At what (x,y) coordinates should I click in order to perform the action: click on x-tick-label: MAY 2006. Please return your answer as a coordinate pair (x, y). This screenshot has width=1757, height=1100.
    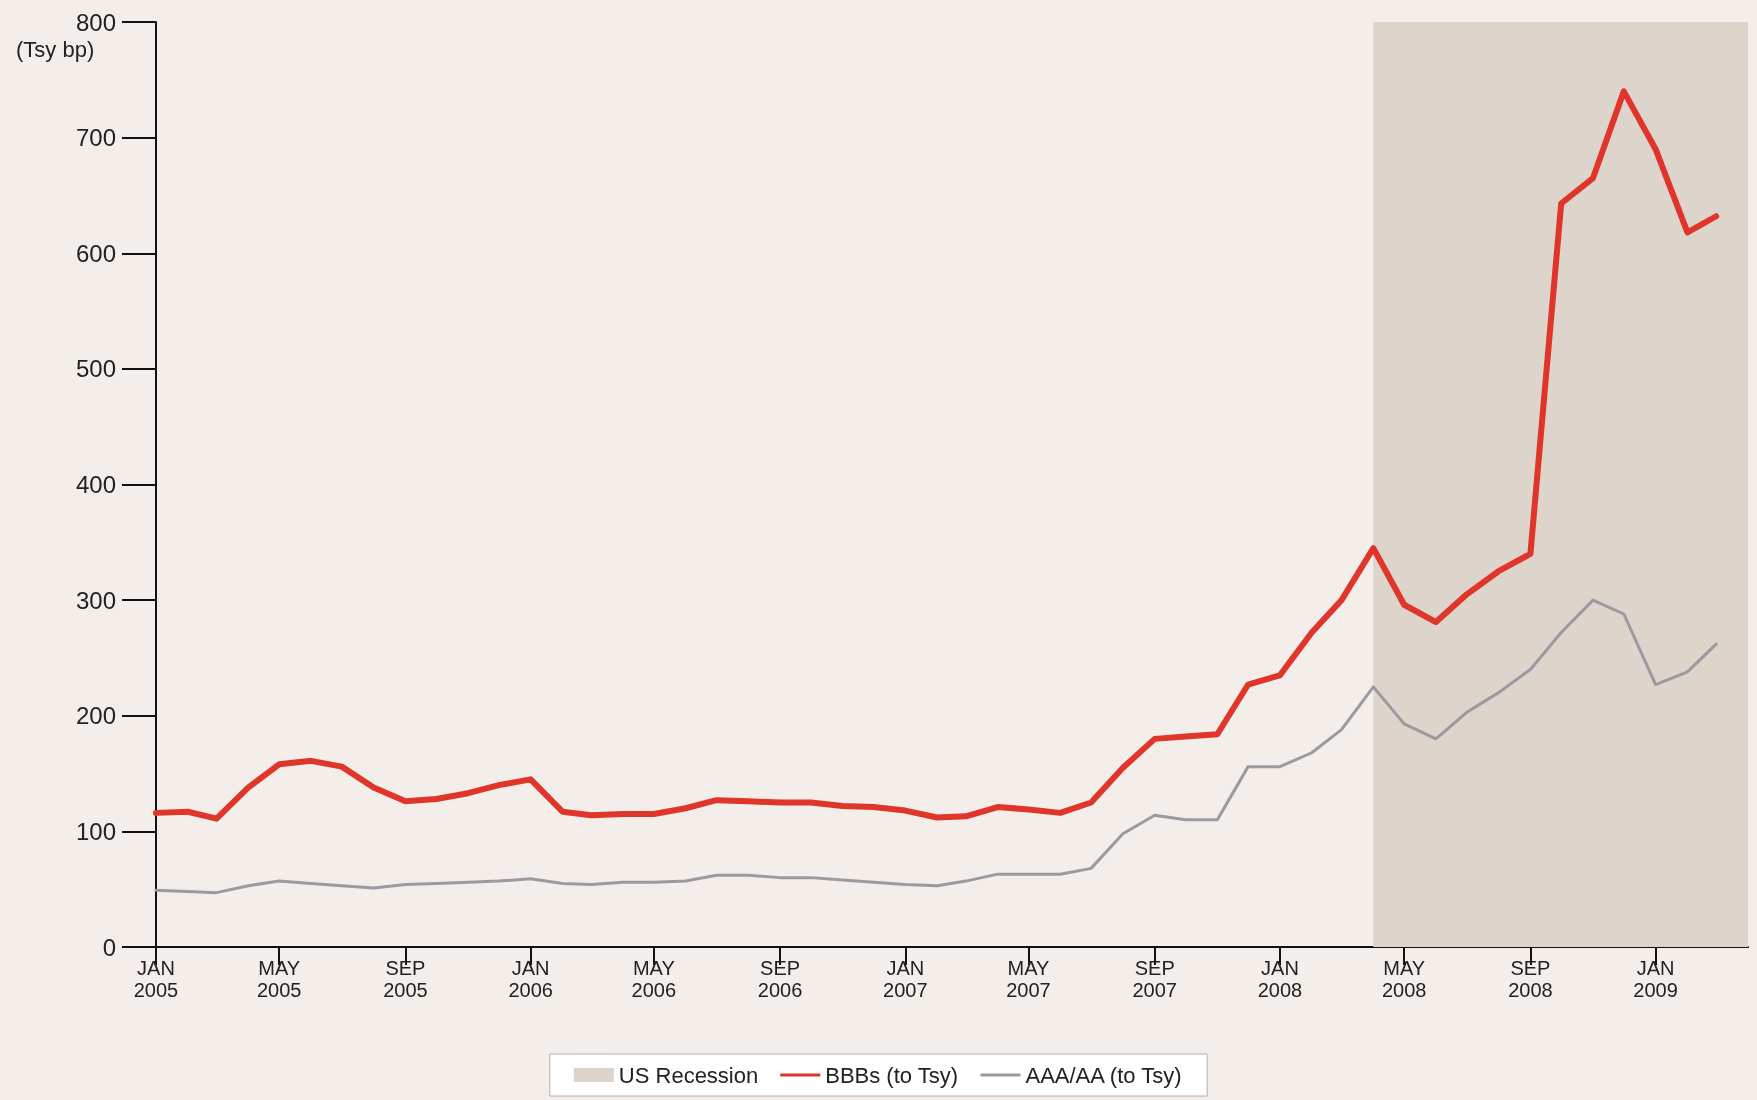
    Looking at the image, I should click on (654, 979).